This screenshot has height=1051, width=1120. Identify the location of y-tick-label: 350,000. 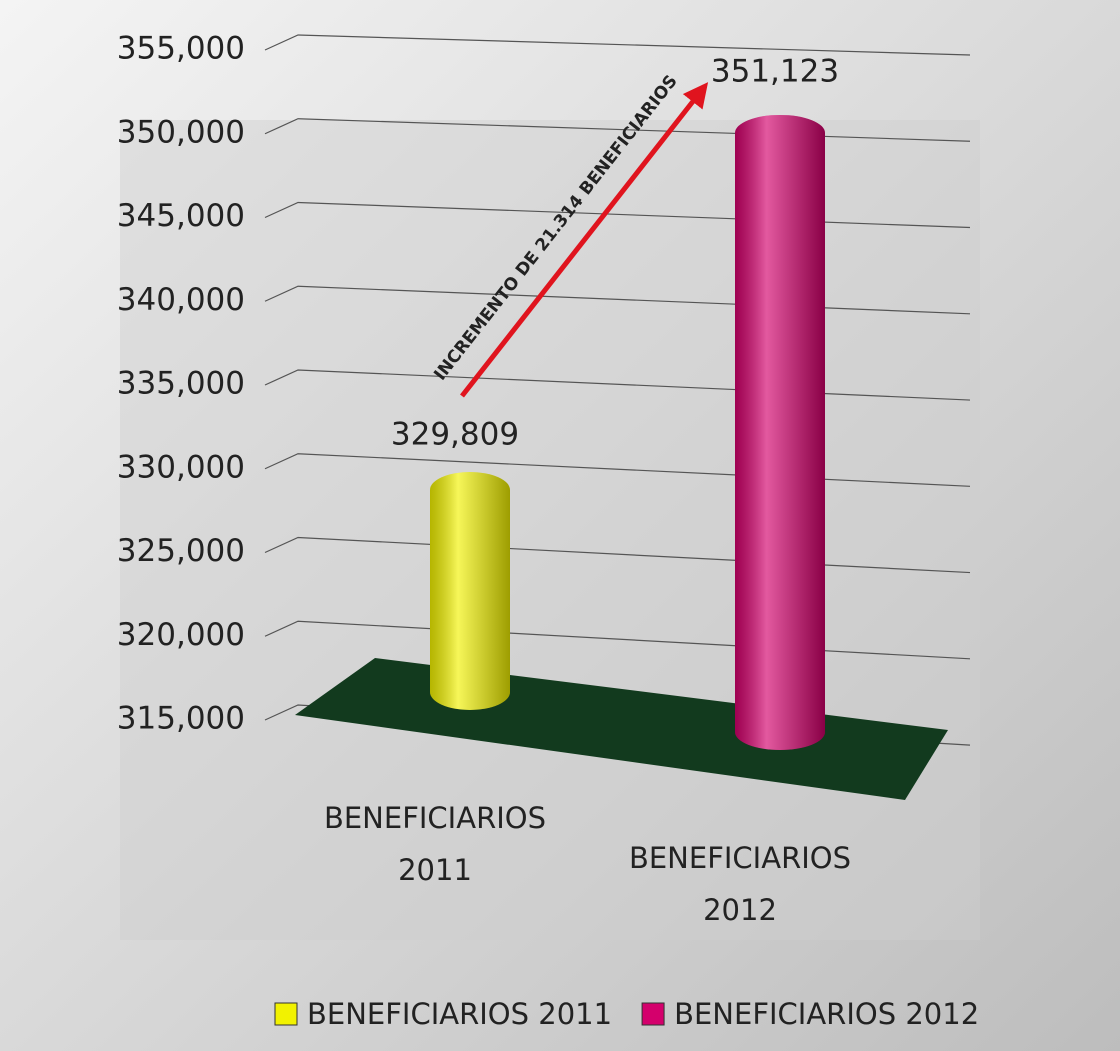
(181, 132).